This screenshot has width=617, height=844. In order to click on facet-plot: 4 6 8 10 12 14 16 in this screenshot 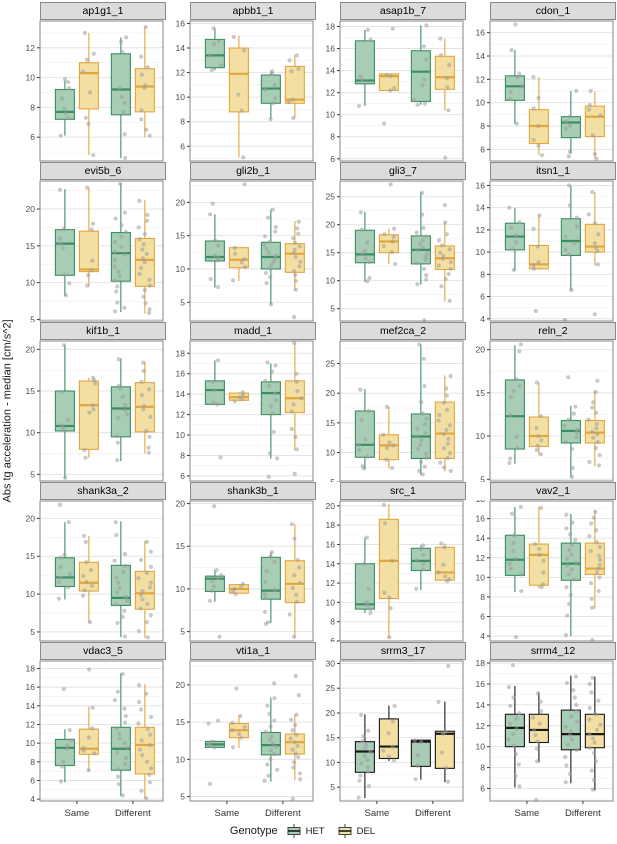, I will do `click(545, 251)`.